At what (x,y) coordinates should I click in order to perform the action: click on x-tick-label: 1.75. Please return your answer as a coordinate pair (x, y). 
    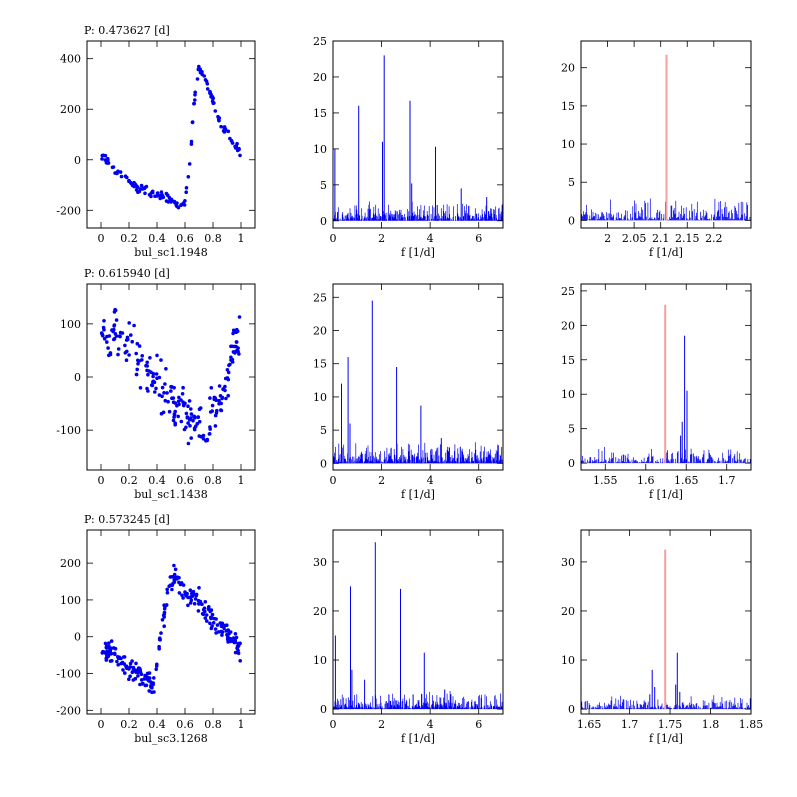
    Looking at the image, I should click on (670, 724).